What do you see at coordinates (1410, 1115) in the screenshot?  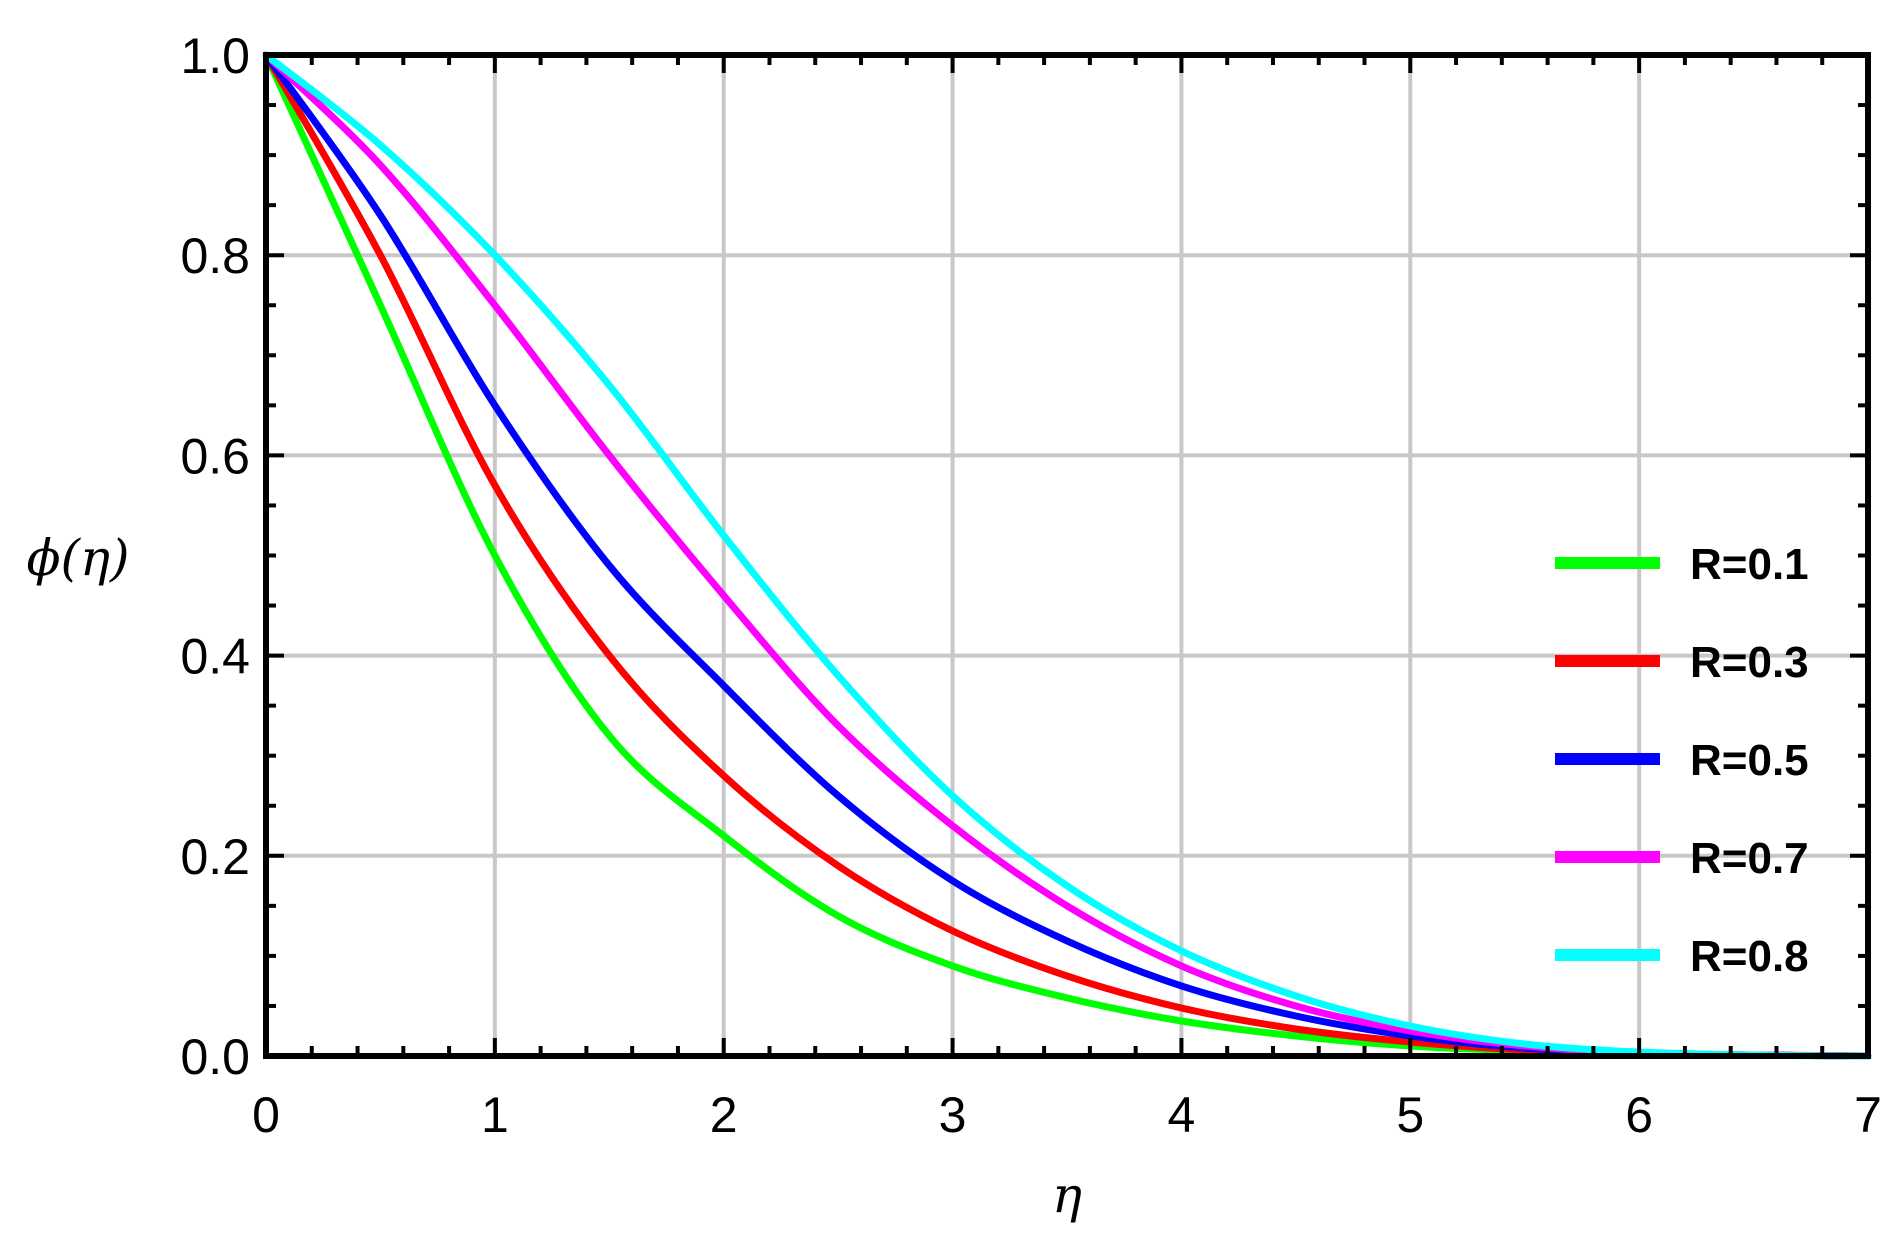 I see `x-tick-label: 5` at bounding box center [1410, 1115].